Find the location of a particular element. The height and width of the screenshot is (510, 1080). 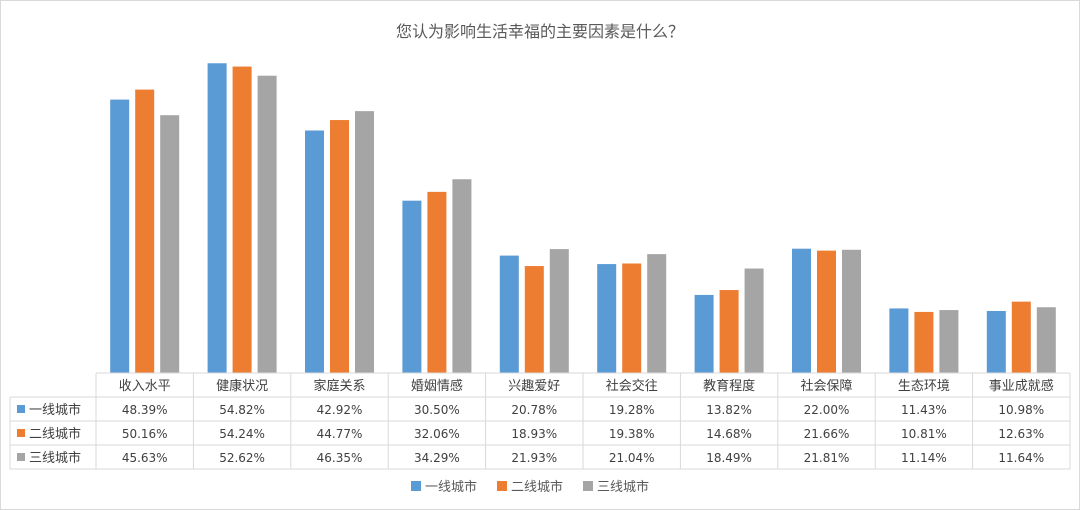

value-cell-1-9: 11.43% is located at coordinates (924, 410).